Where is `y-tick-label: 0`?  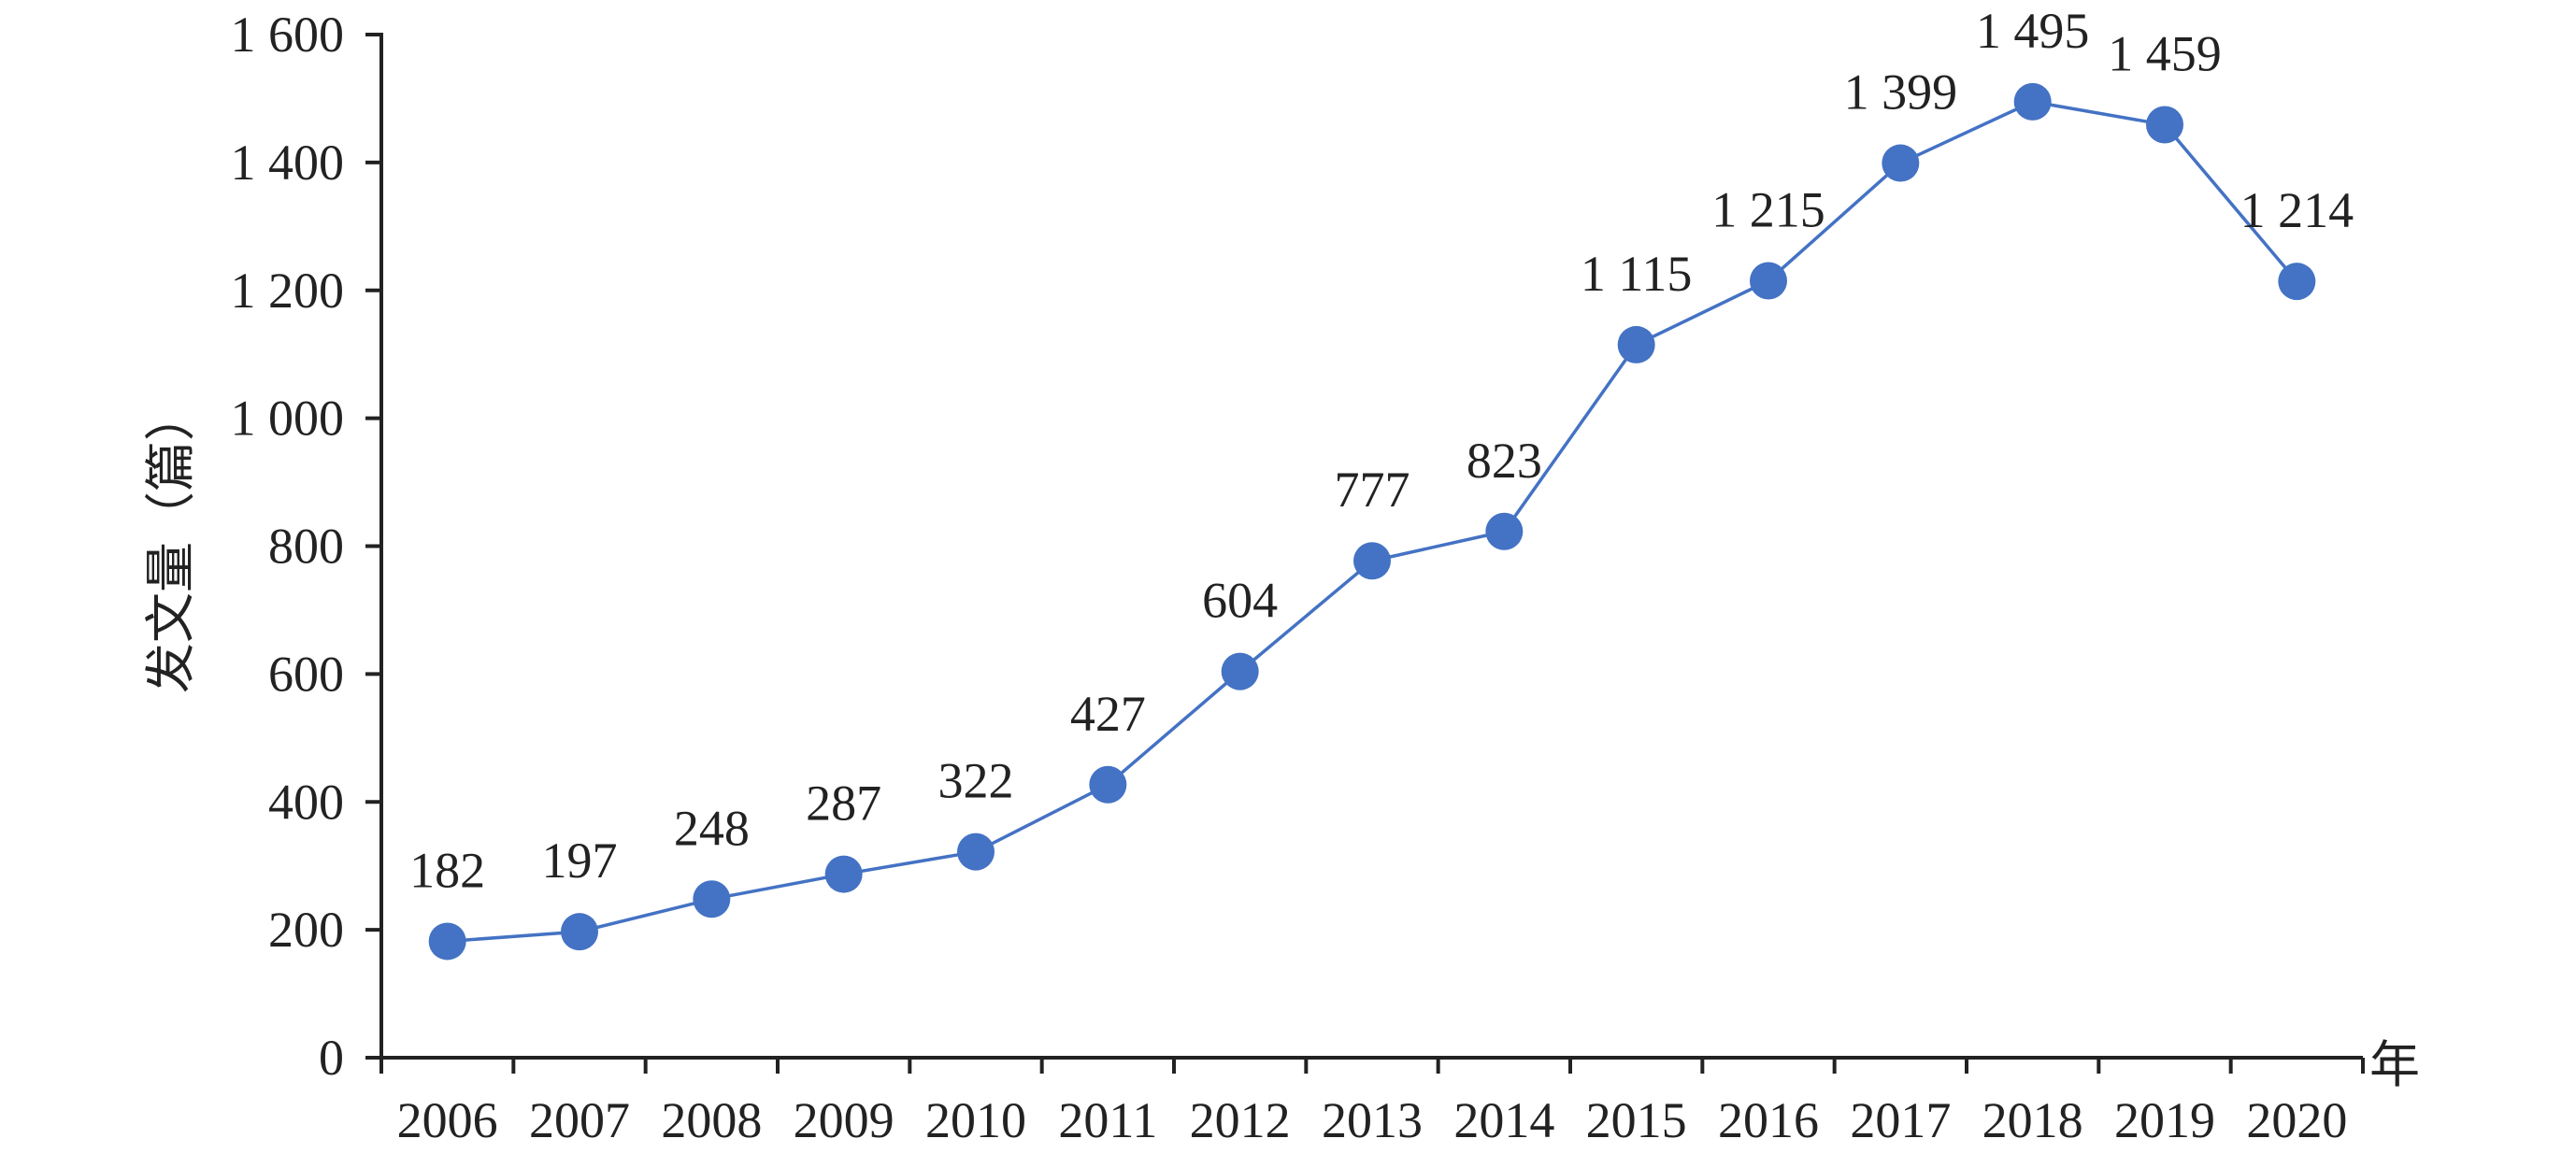
y-tick-label: 0 is located at coordinates (331, 1058).